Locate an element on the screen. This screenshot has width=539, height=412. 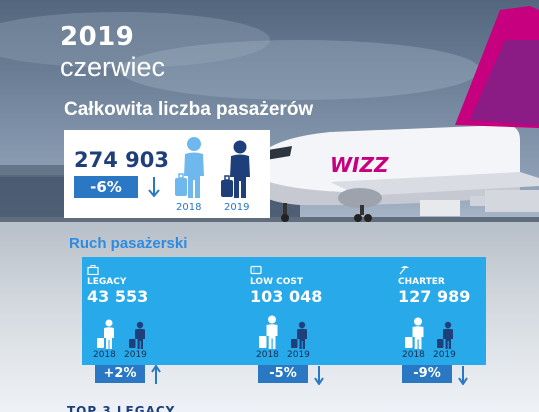
svg-text: WIZZ is located at coordinates (359, 165).